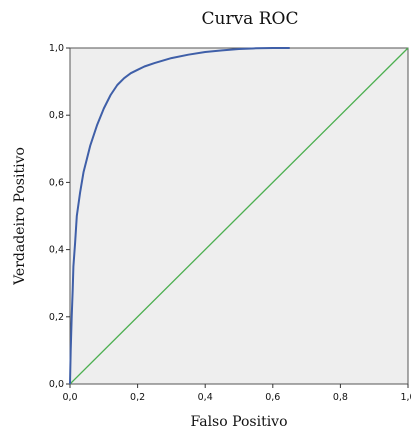 The image size is (411, 430). I want to click on x-tick-label: 0,6, so click(272, 397).